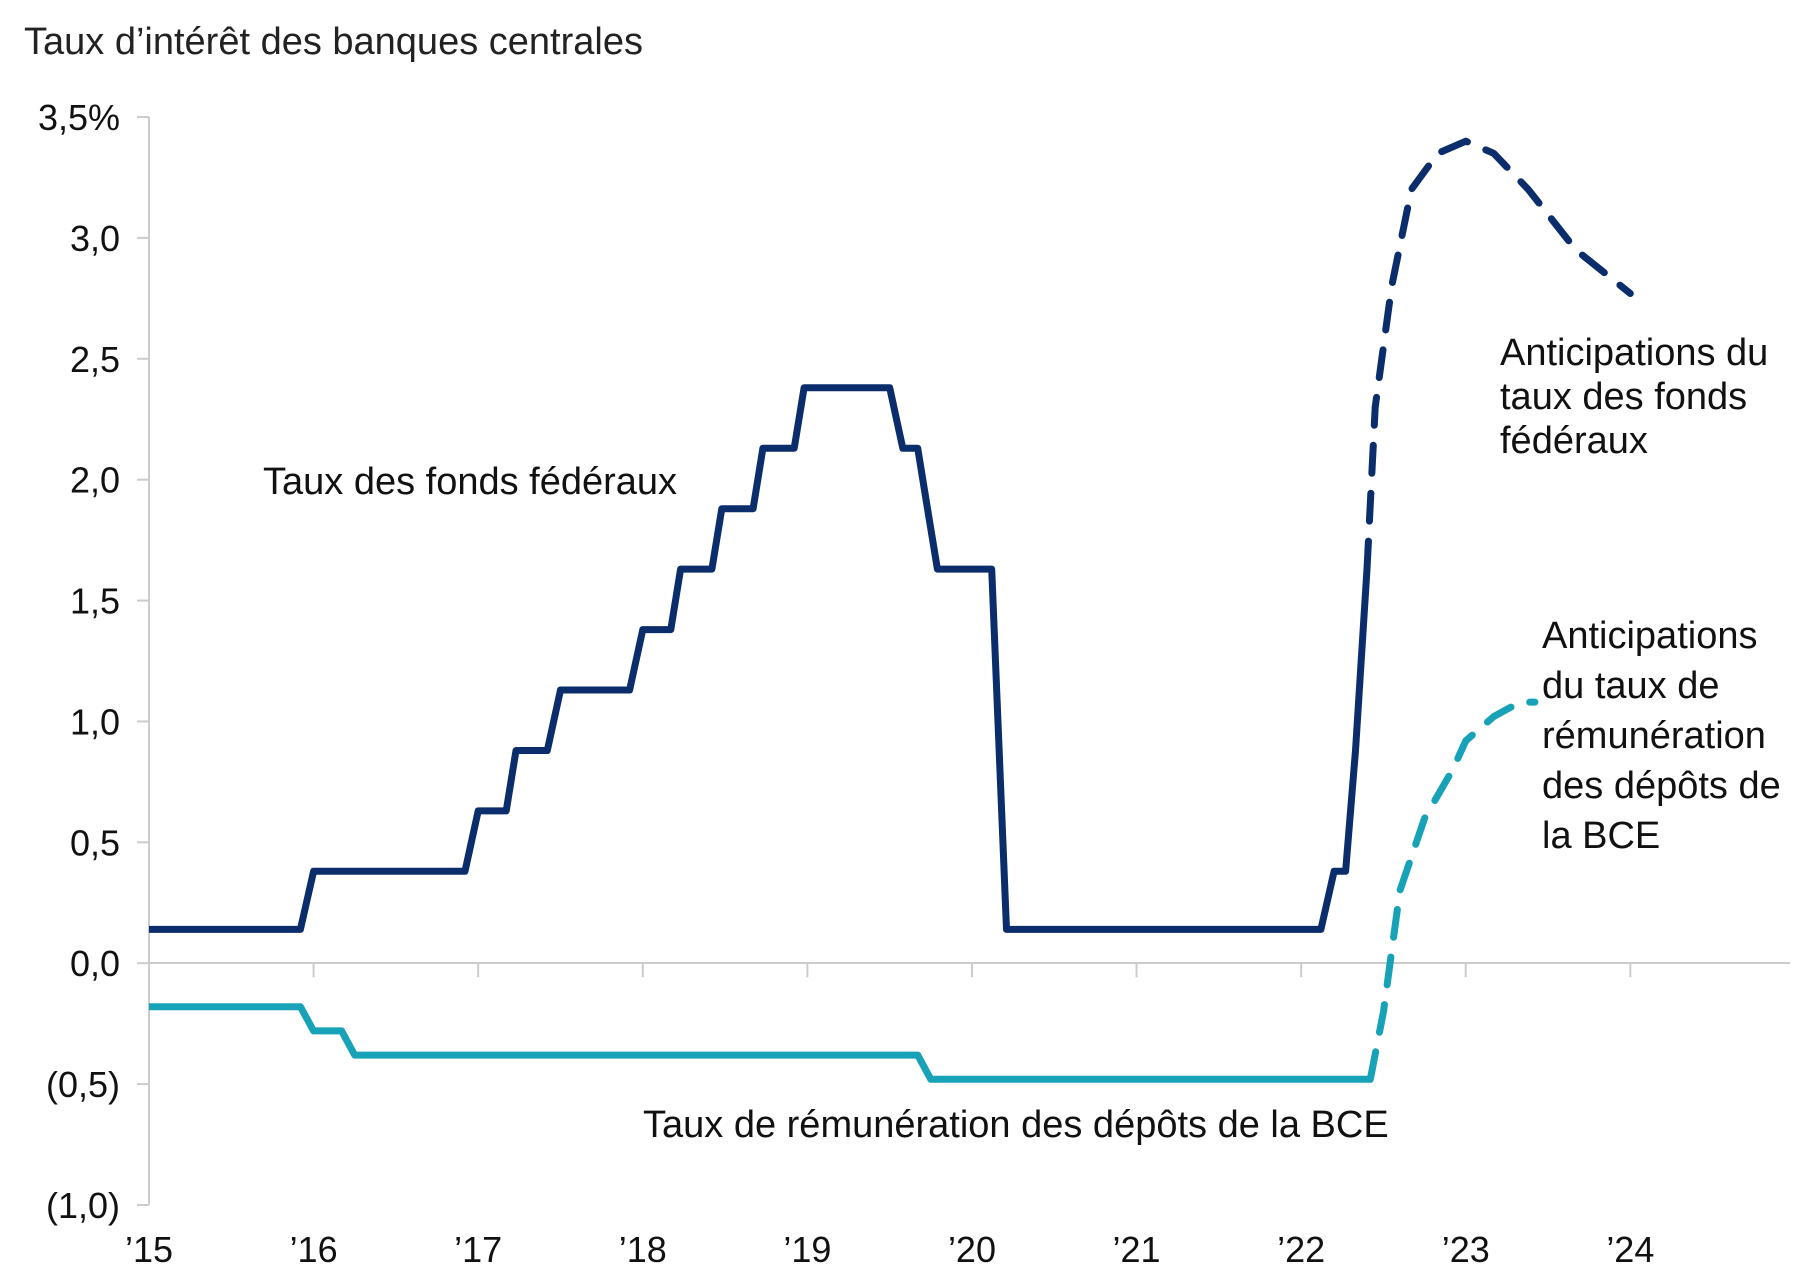 This screenshot has height=1277, width=1800. I want to click on y-tick-label: 1,5, so click(95, 601).